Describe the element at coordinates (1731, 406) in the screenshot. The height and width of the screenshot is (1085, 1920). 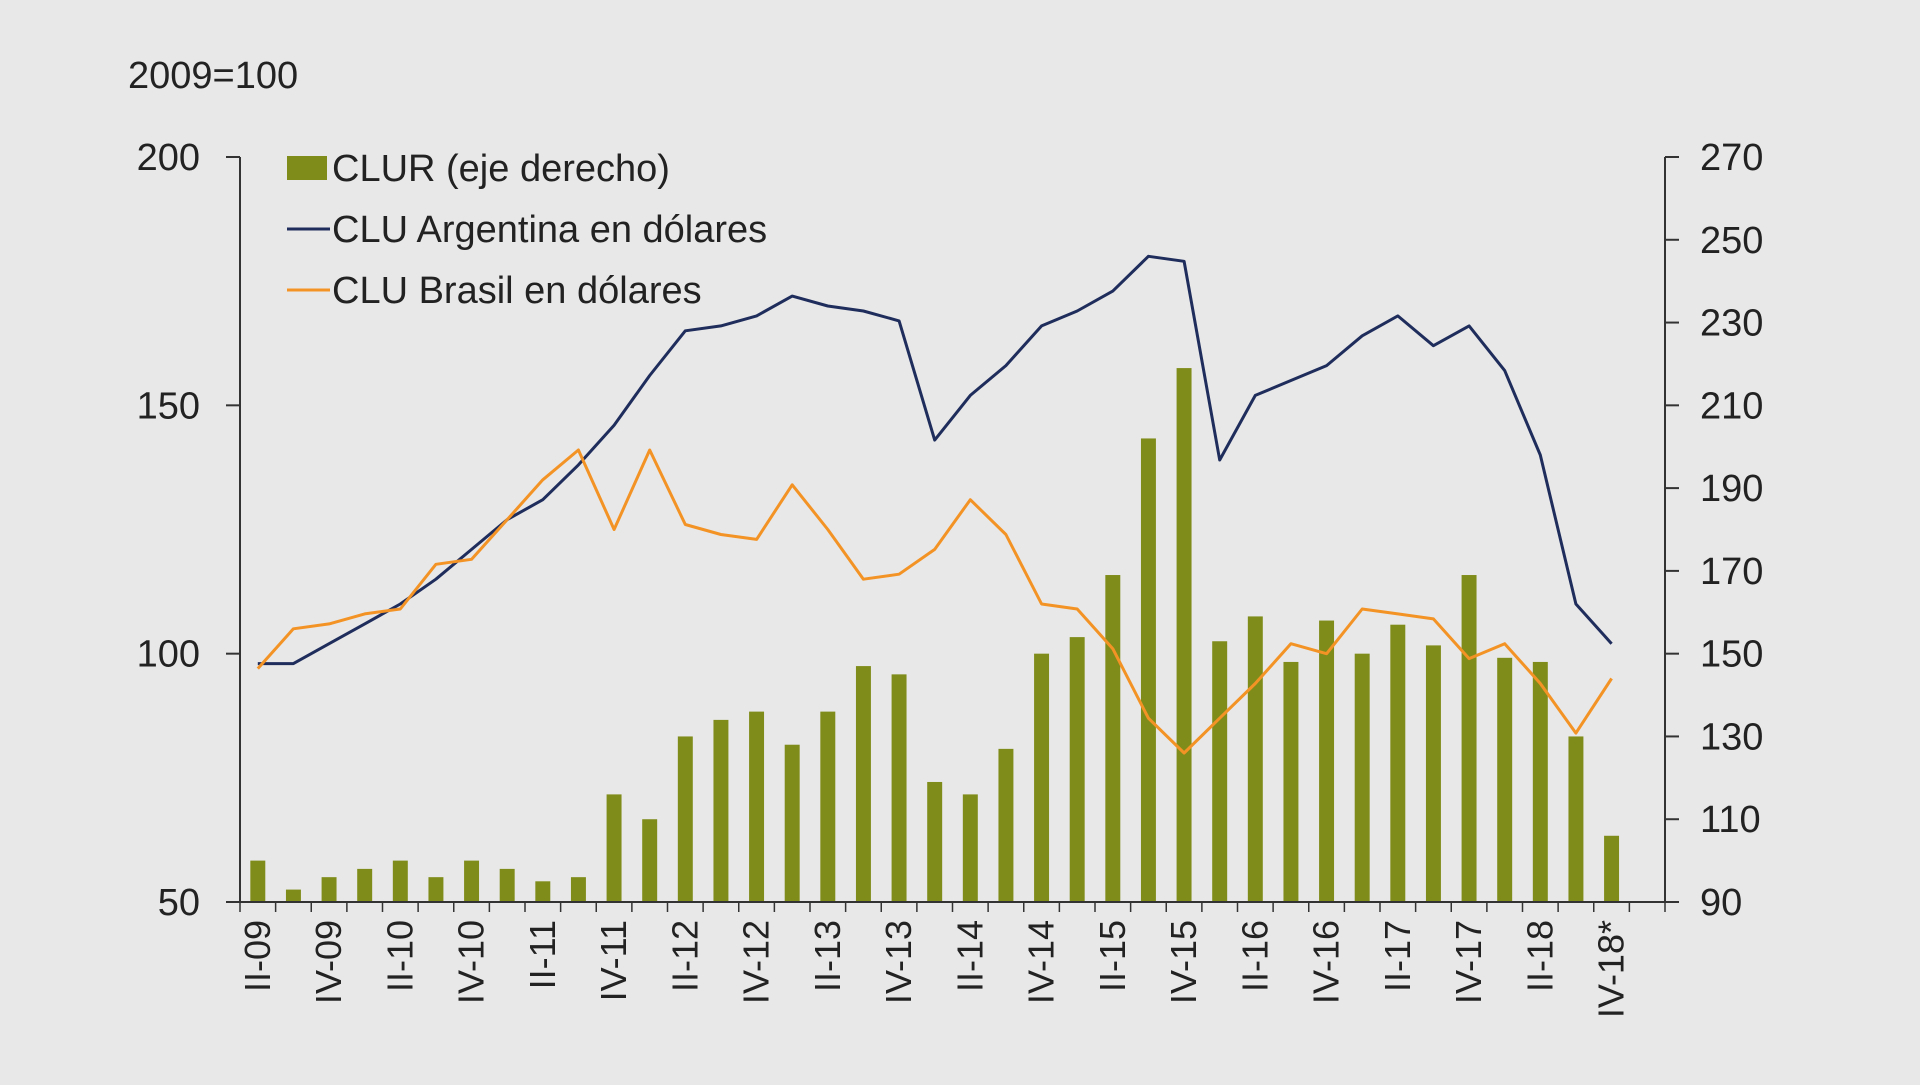
I see `y-right-tick-label: 210` at that location.